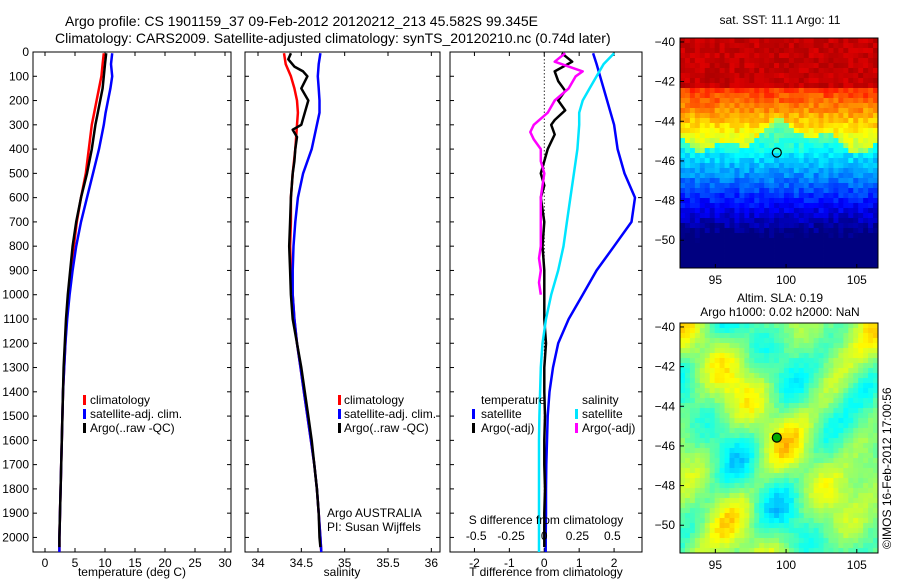  I want to click on temperature-xtick-label: 0, so click(45, 563).